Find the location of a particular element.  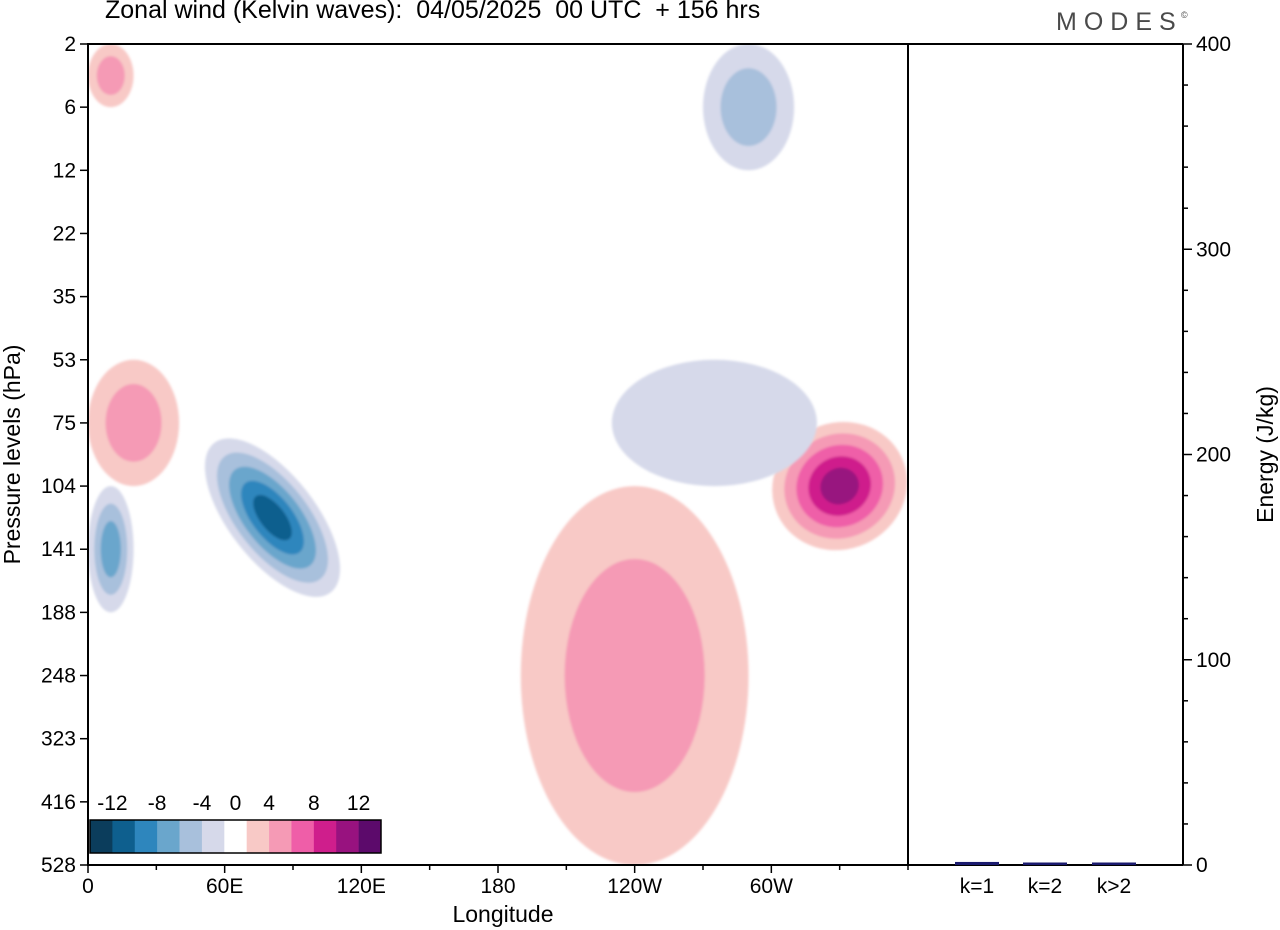

energy-tick-label: 0 is located at coordinates (1202, 865).